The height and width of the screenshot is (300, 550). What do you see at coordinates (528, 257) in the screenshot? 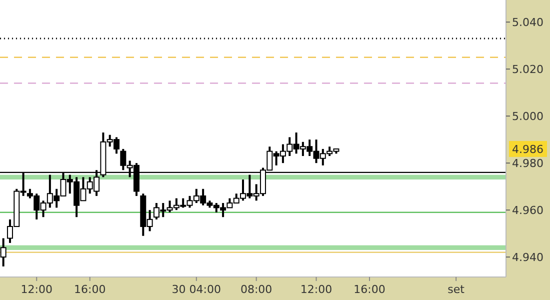
I see `y-tick-label: 4.940` at bounding box center [528, 257].